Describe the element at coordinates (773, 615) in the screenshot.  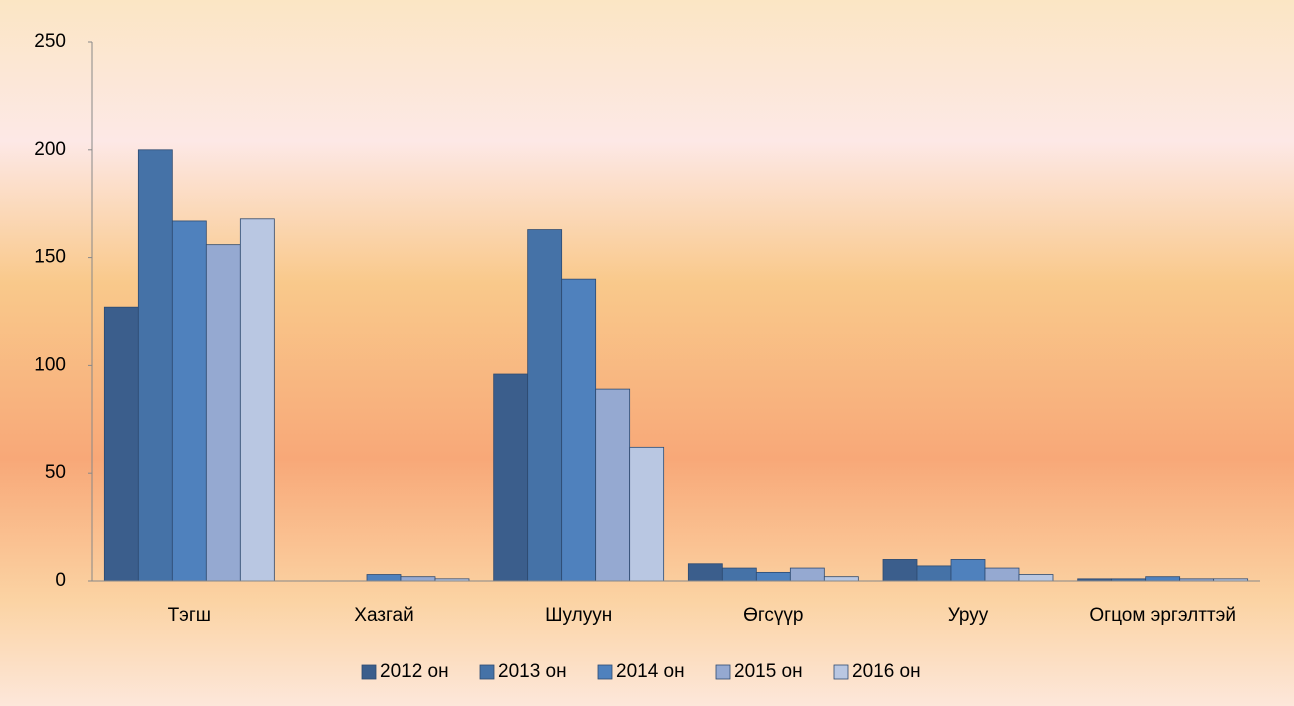
I see `x-tick-label: Өгсүүр` at that location.